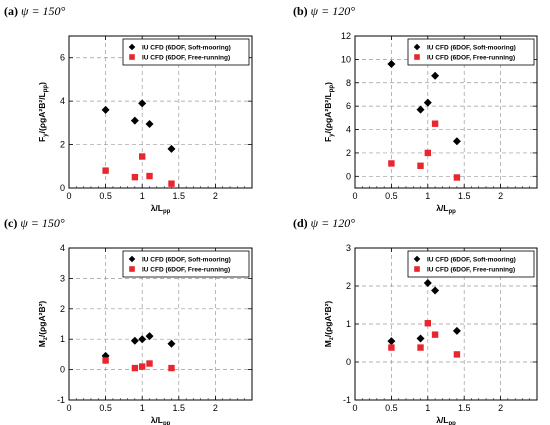 The height and width of the screenshot is (425, 550). I want to click on y-tick-label: 6, so click(62, 58).